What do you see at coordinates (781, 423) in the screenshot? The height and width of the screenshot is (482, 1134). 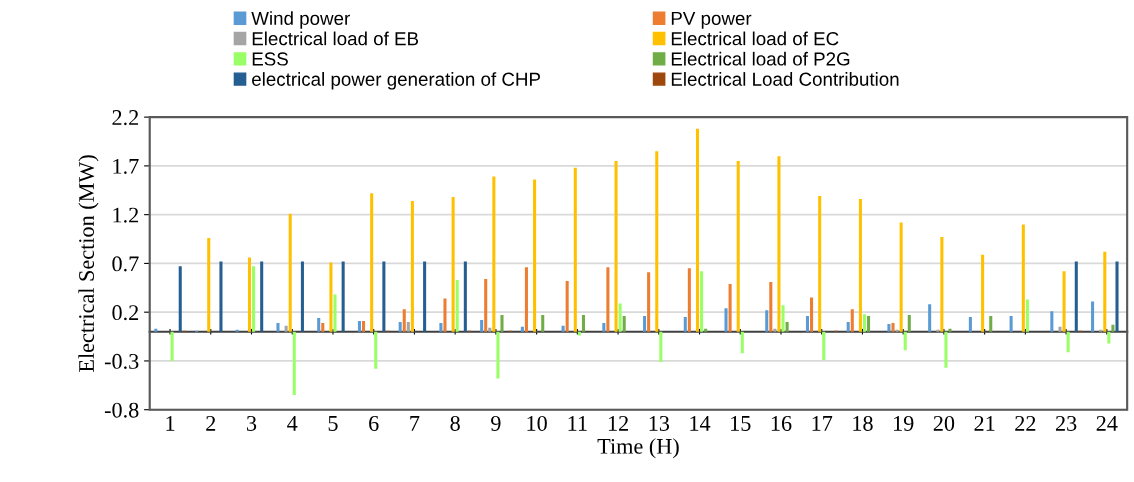 I see `x-tick-label: 16` at bounding box center [781, 423].